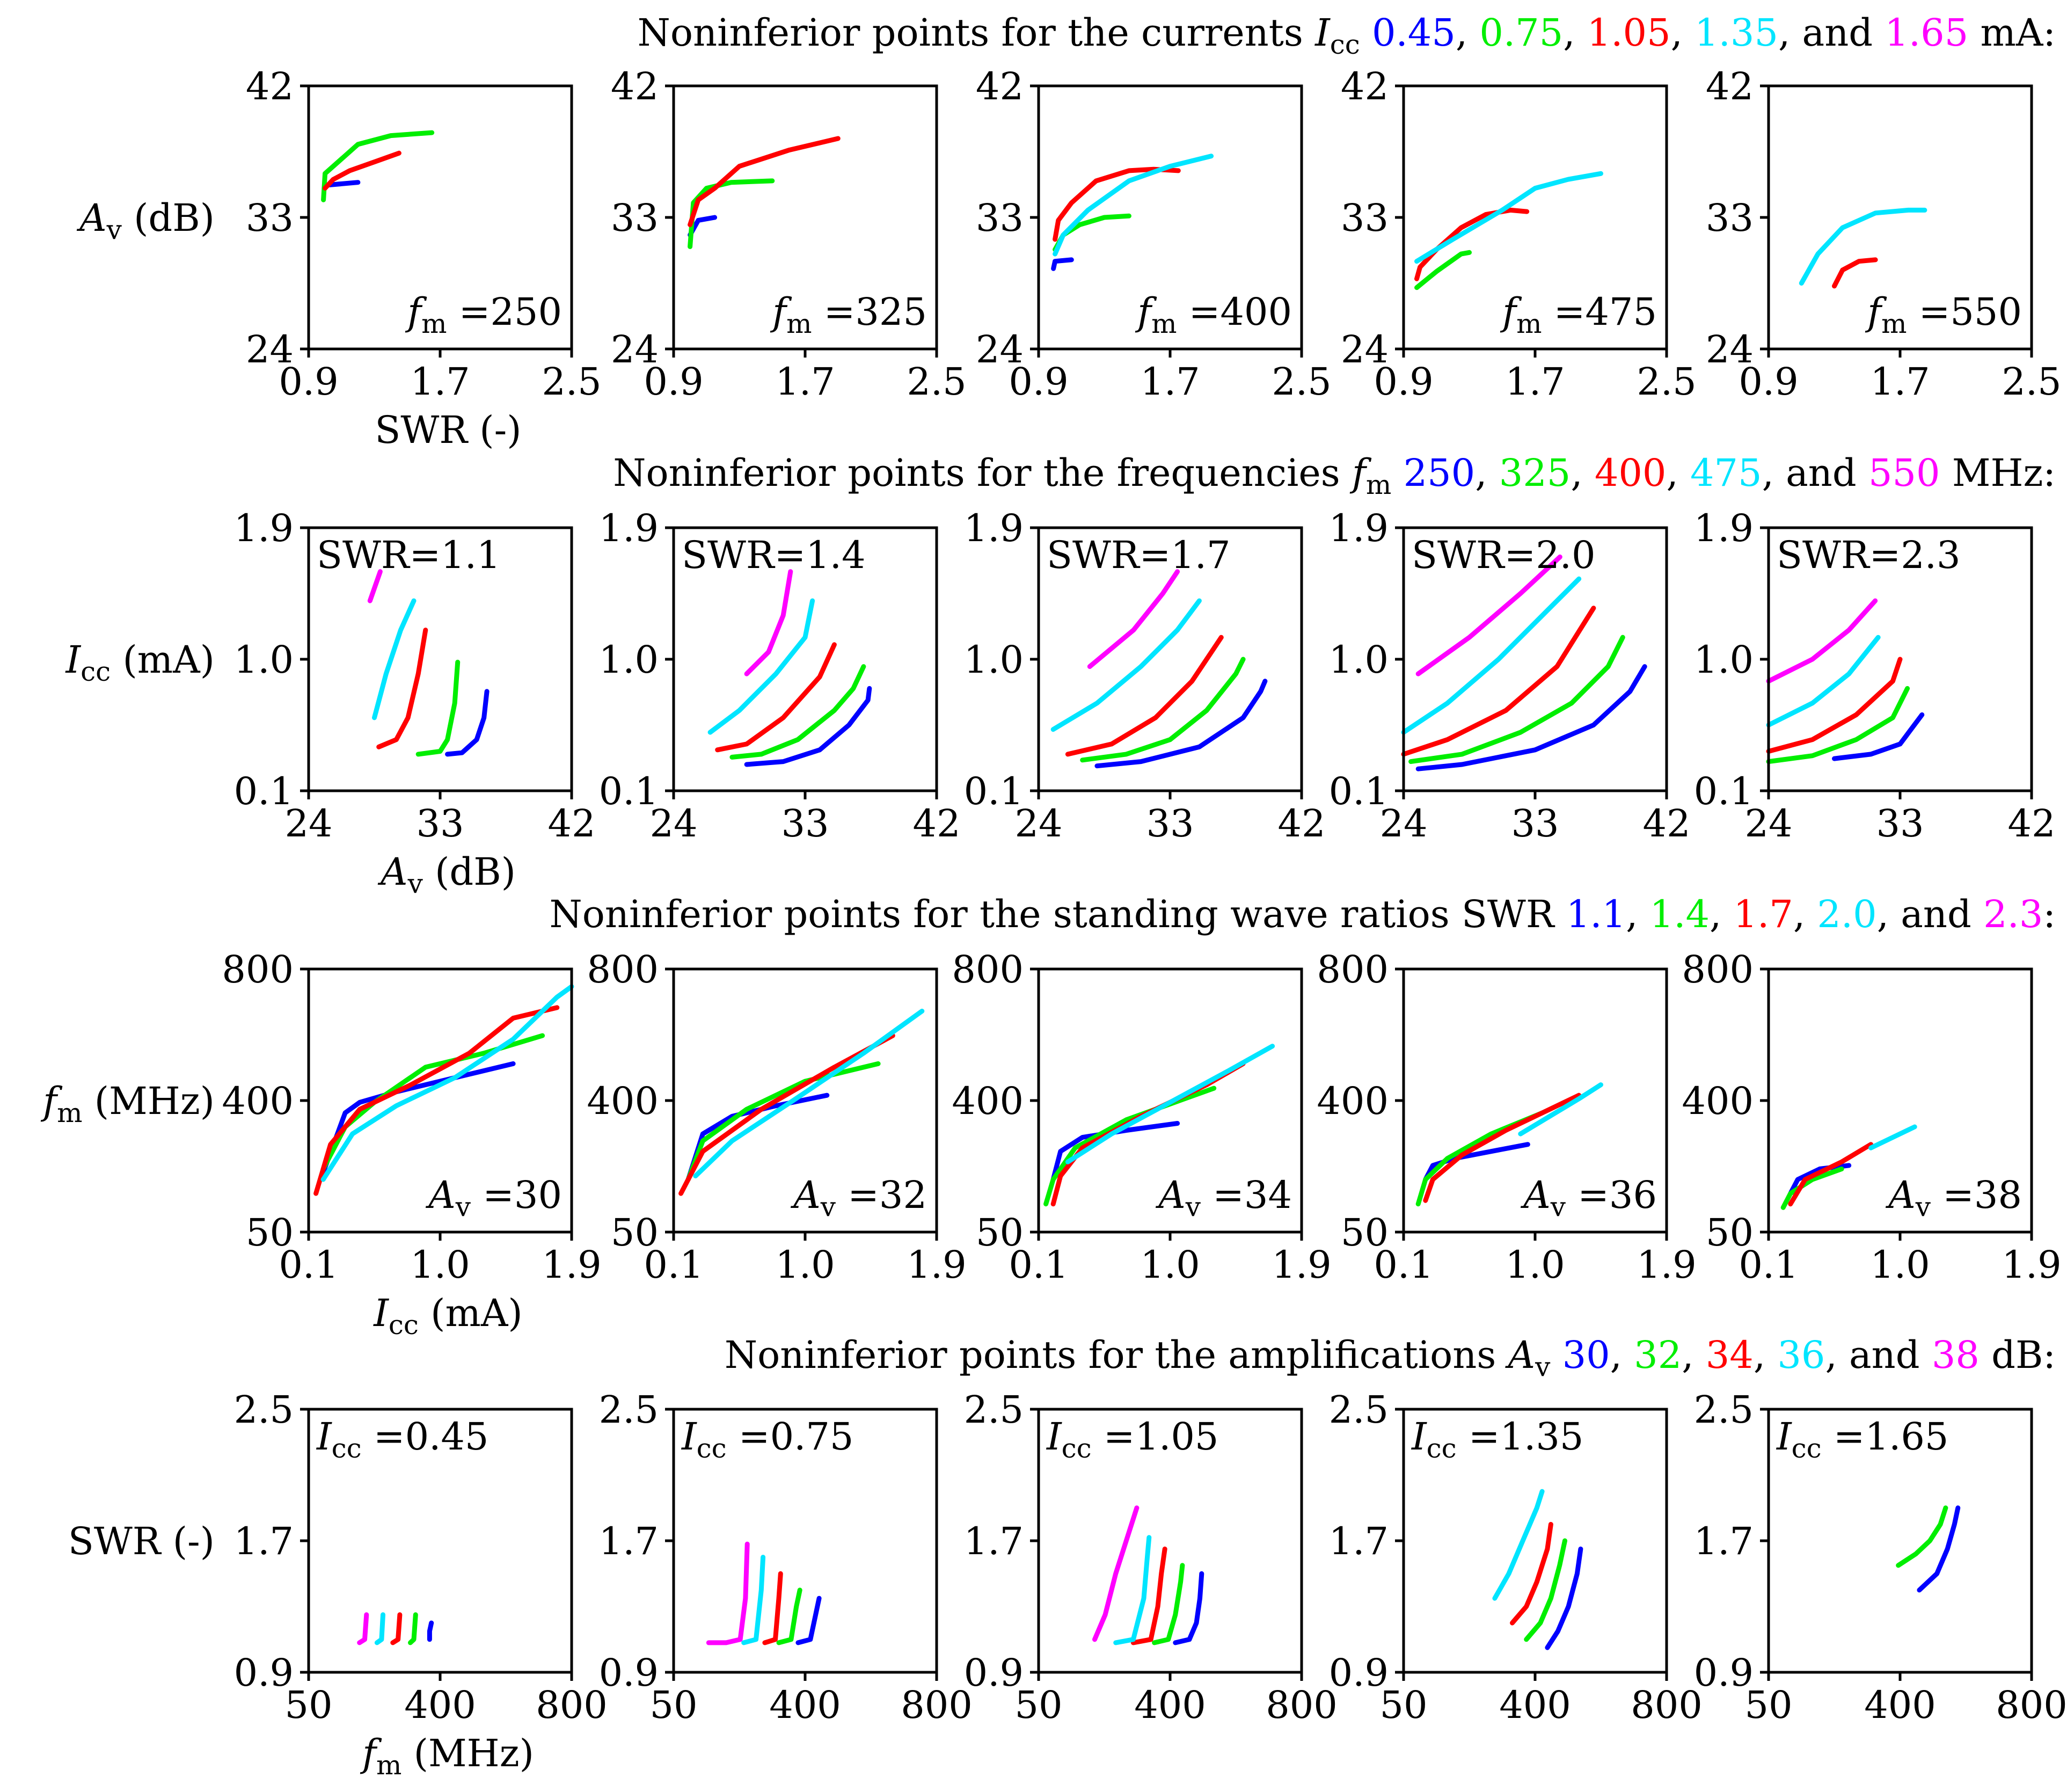  What do you see at coordinates (1880, 1557) in the screenshot?
I see `panel-r4-c5: 50 400 800 0.9 1.7 2.5 Icc =1.65` at bounding box center [1880, 1557].